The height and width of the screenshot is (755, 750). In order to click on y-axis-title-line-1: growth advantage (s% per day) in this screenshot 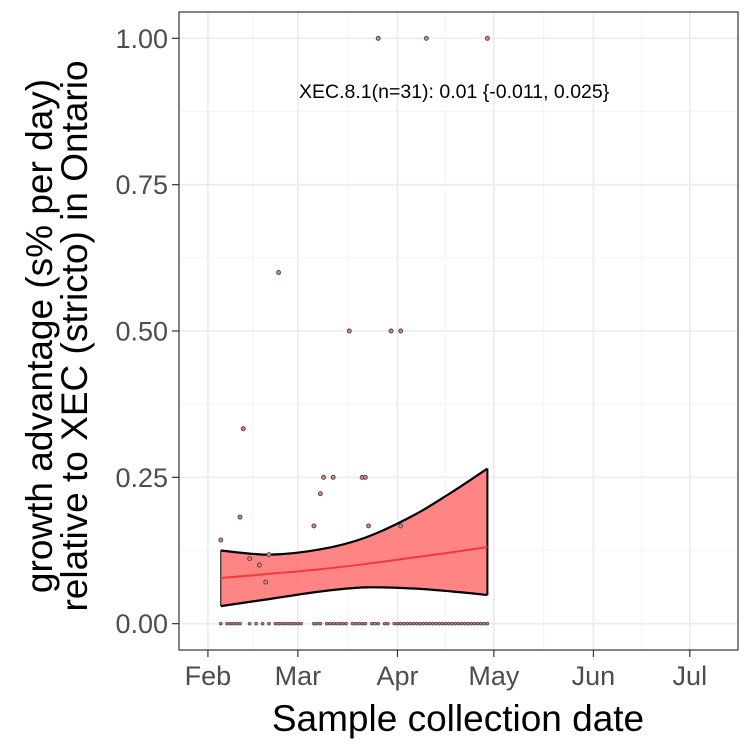, I will do `click(39, 336)`.